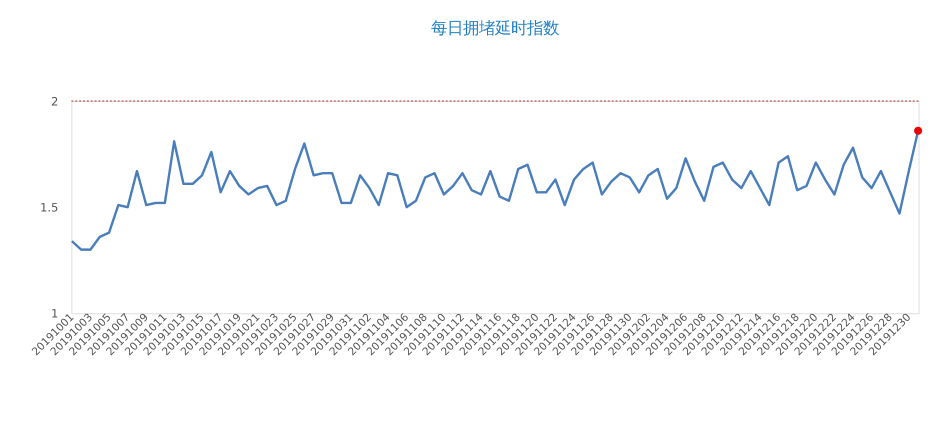 This screenshot has height=425, width=934. What do you see at coordinates (494, 28) in the screenshot?
I see `chart-title: 每日拥堵延时指数` at bounding box center [494, 28].